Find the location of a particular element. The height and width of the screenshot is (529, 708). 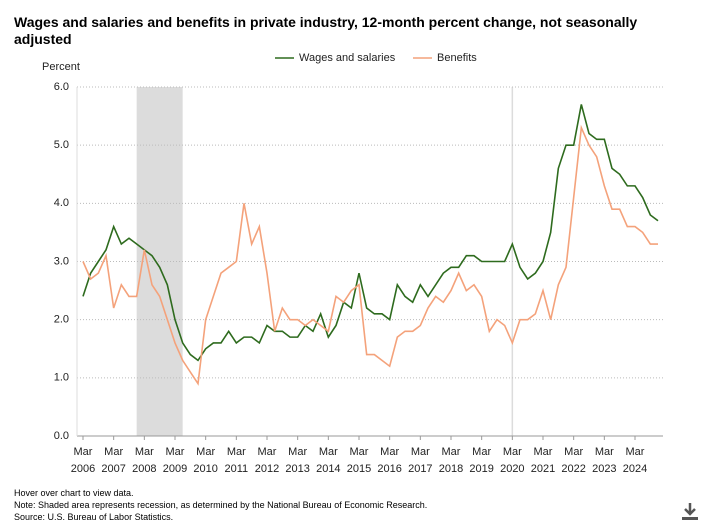

x-tick-label: Mar 2024 is located at coordinates (635, 460).